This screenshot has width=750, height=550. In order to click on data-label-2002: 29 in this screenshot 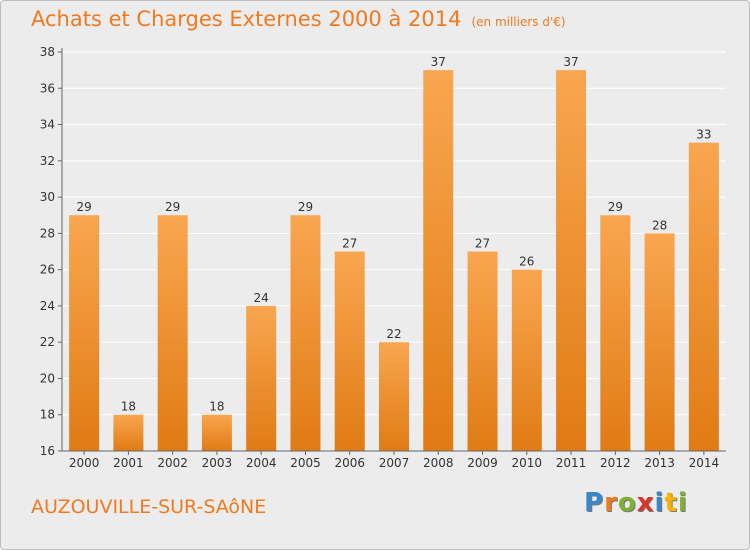, I will do `click(172, 207)`.